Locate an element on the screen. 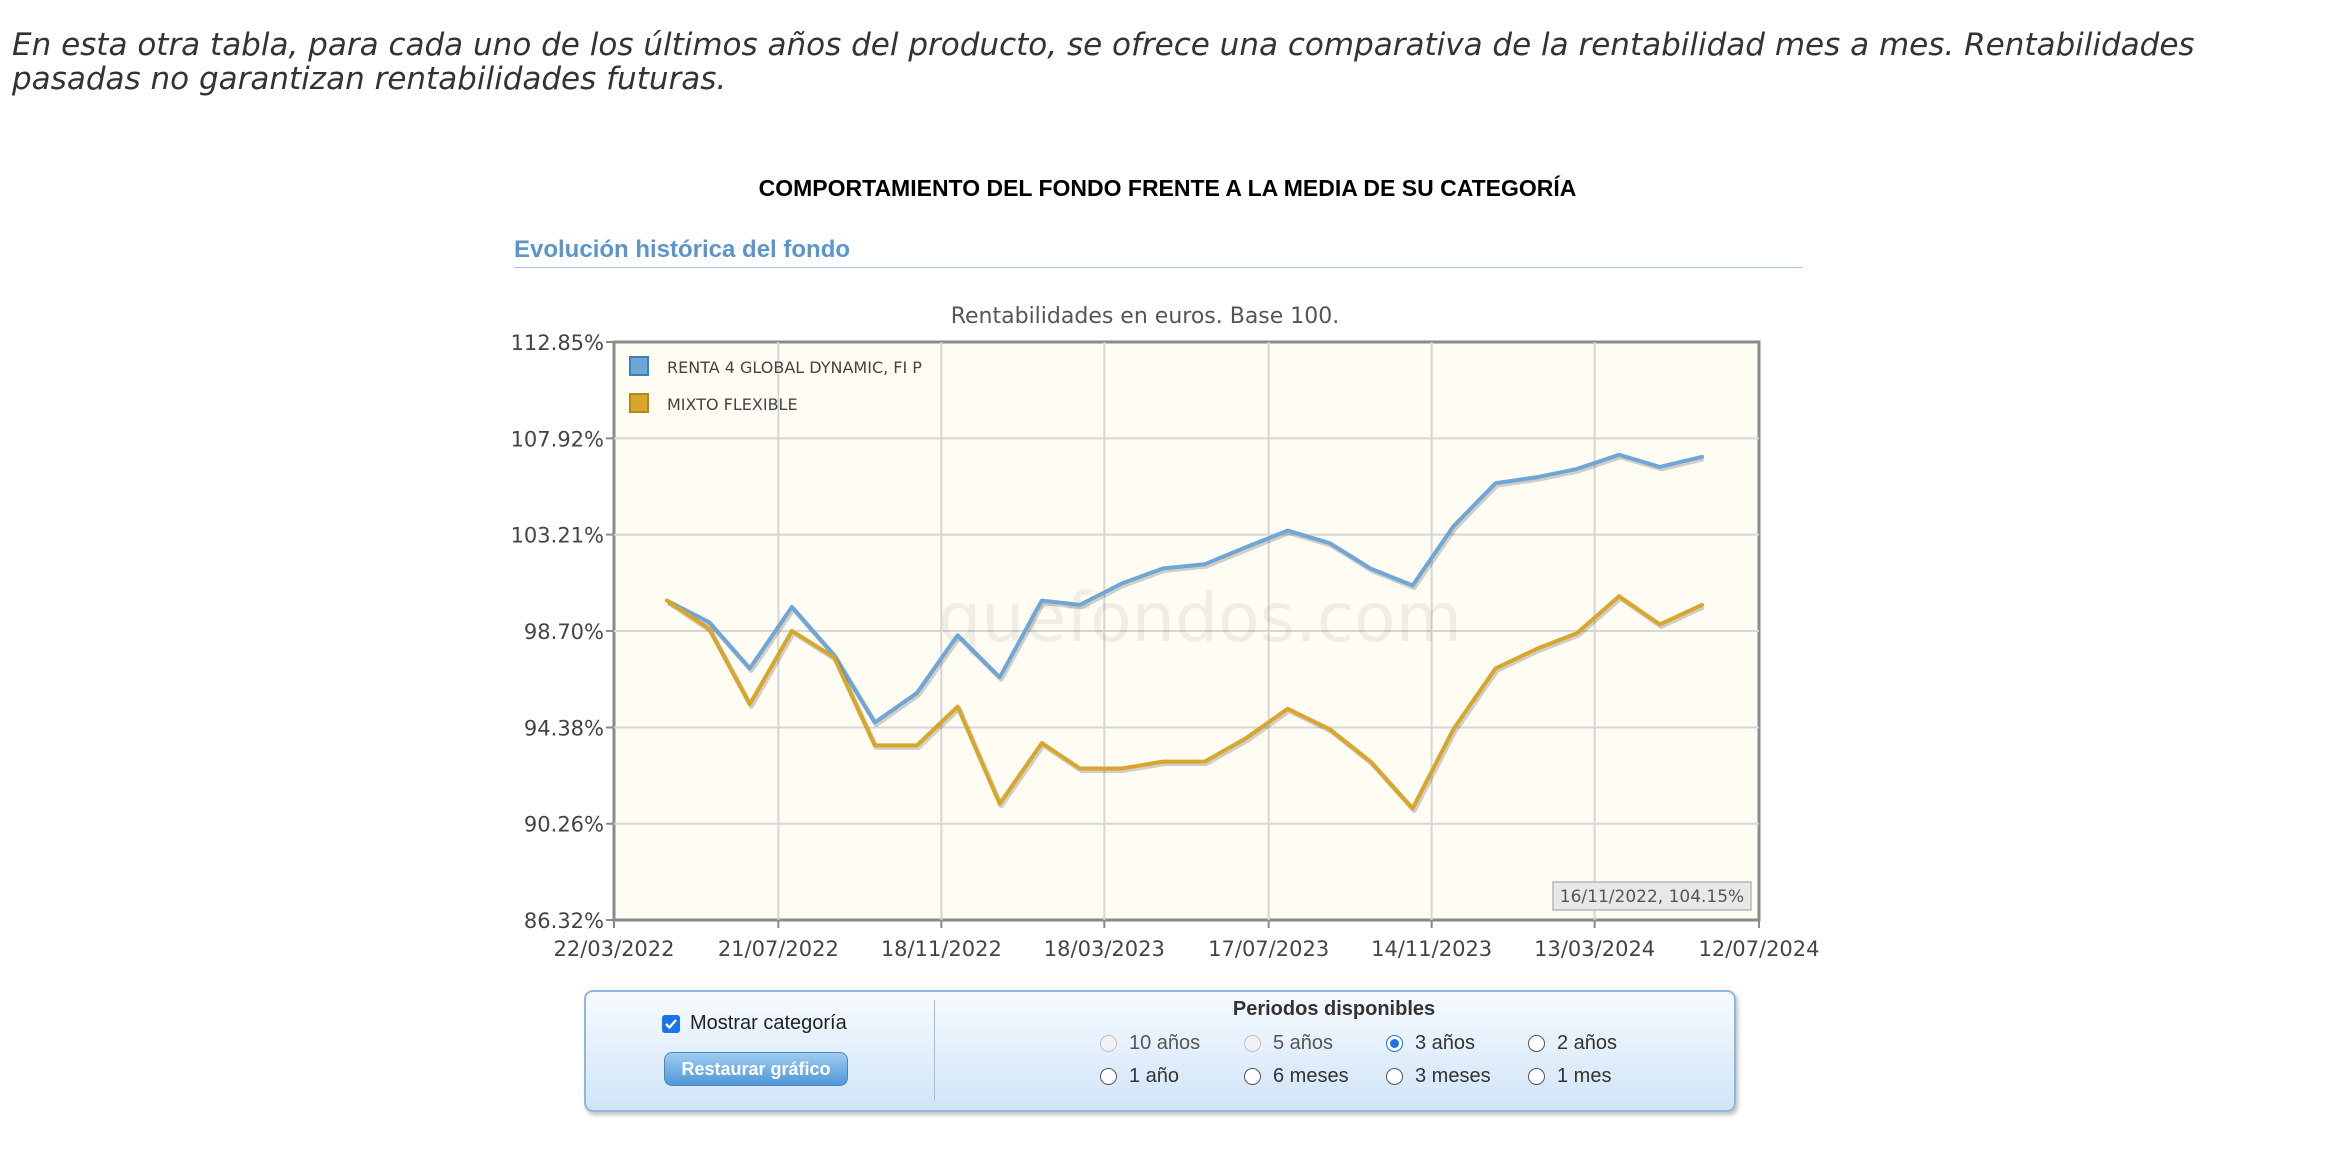 This screenshot has width=2335, height=1150. legend-swatch-fund is located at coordinates (639, 366).